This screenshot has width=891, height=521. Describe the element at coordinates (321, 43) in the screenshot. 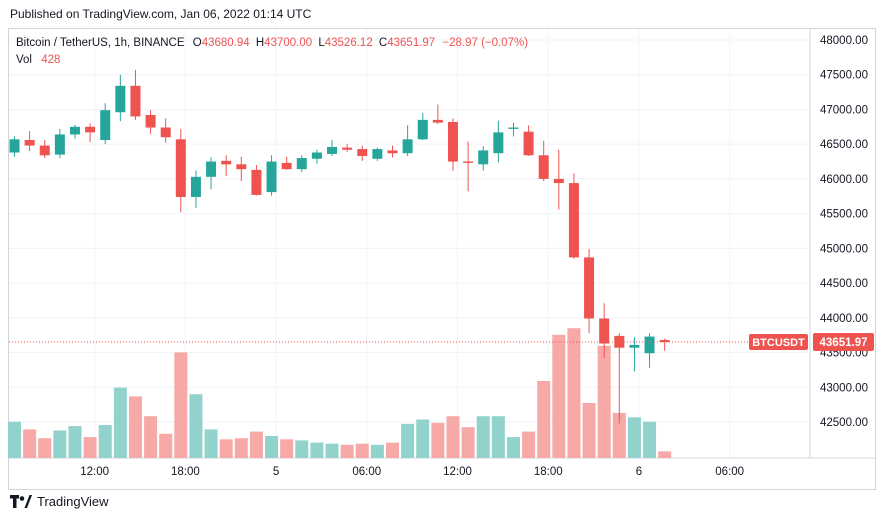

I see `low-label: L` at that location.